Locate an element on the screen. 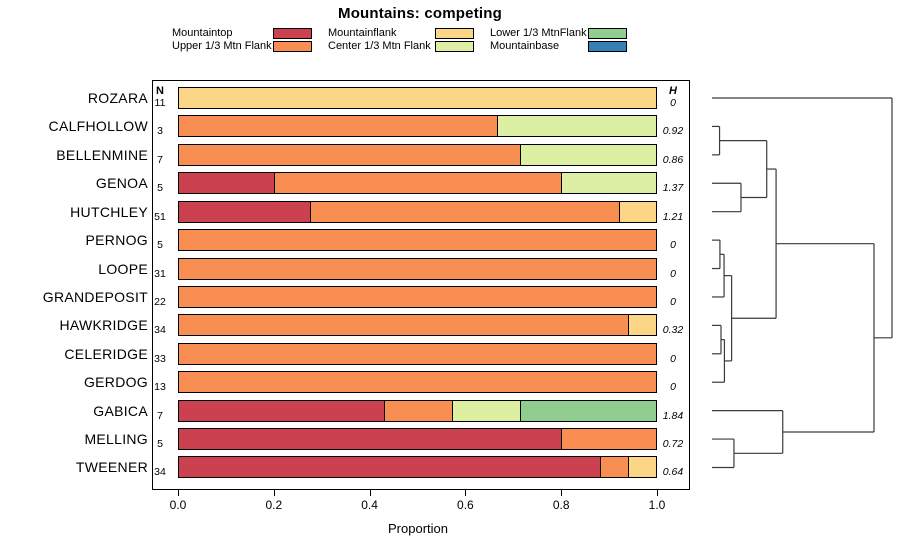 This screenshot has height=560, width=900. legend-item: Mountainbase is located at coordinates (558, 46).